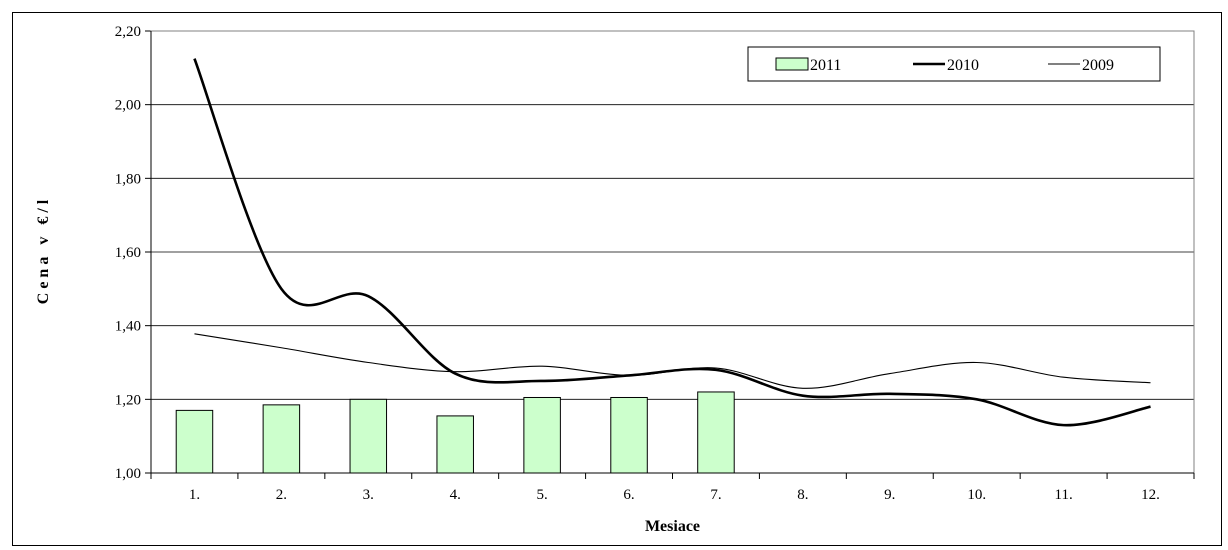 The height and width of the screenshot is (550, 1228). What do you see at coordinates (672, 526) in the screenshot?
I see `x-axis-title: Mesiace` at bounding box center [672, 526].